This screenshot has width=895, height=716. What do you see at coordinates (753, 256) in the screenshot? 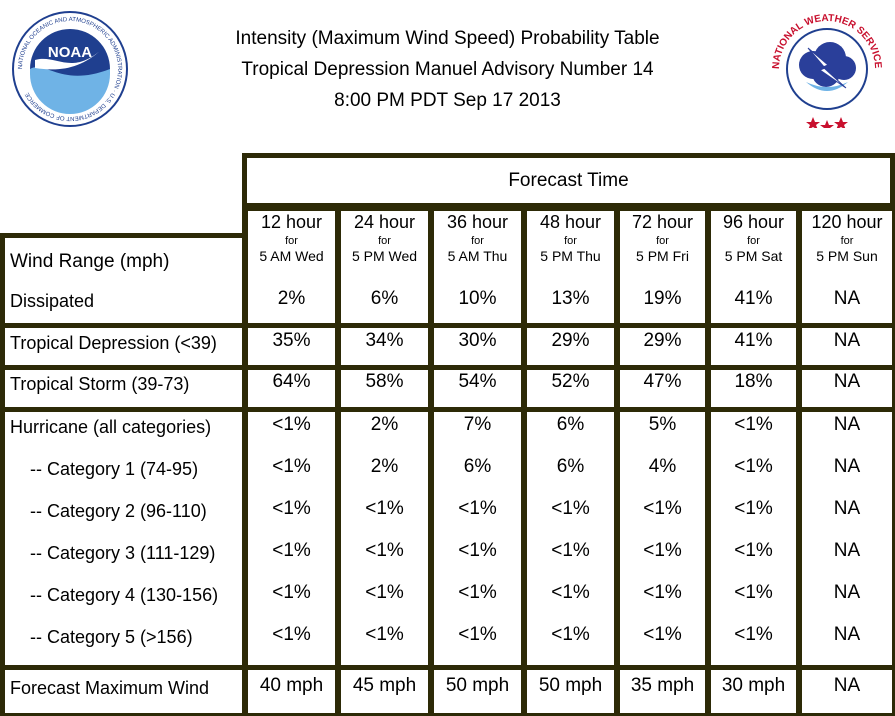
I see `column-when: 5 PM Sat` at bounding box center [753, 256].